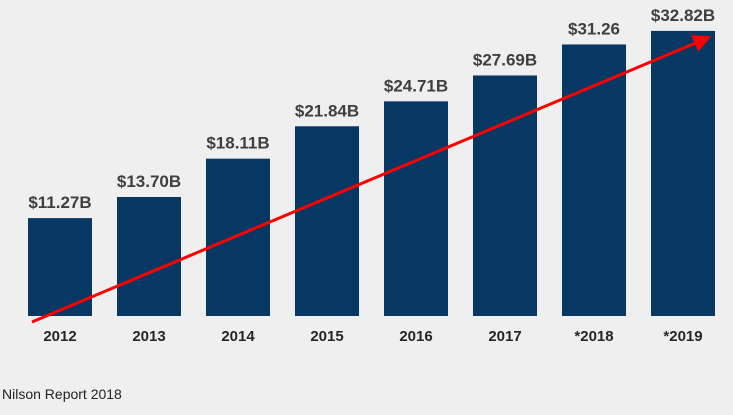  What do you see at coordinates (59, 202) in the screenshot?
I see `data-label-2012: $11.27B` at bounding box center [59, 202].